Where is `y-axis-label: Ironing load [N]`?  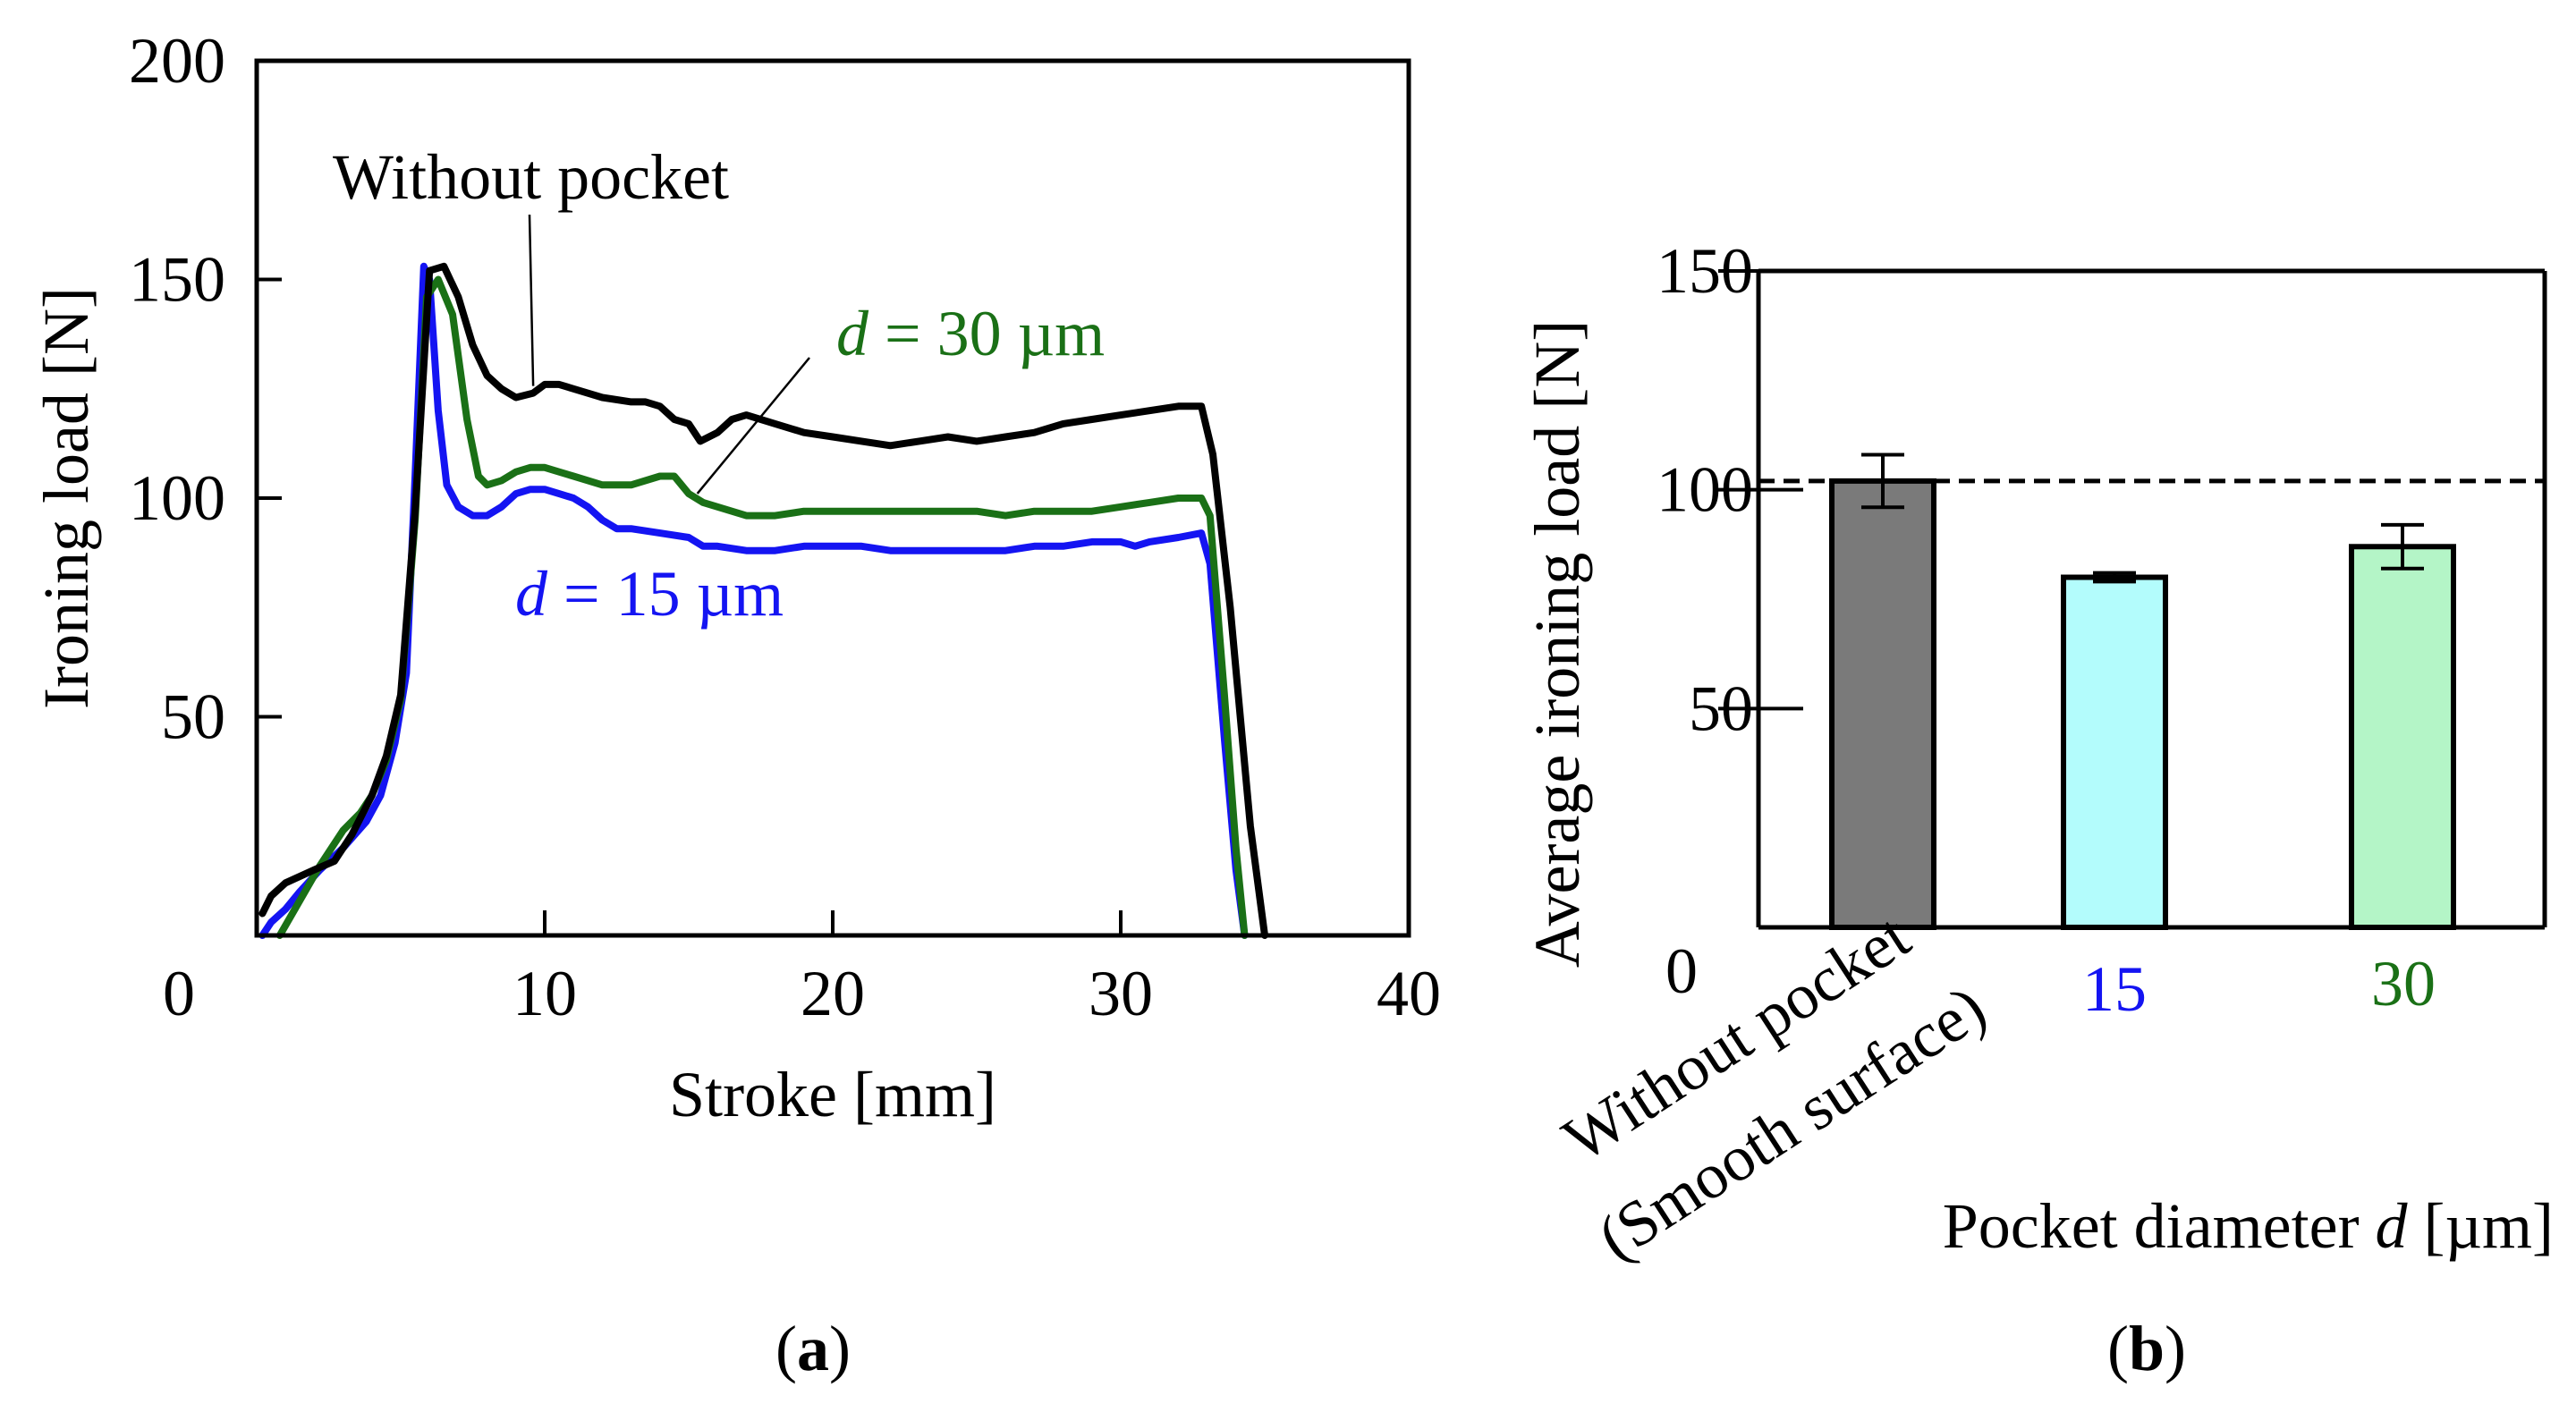
y-axis-label: Ironing load [N] is located at coordinates (66, 498).